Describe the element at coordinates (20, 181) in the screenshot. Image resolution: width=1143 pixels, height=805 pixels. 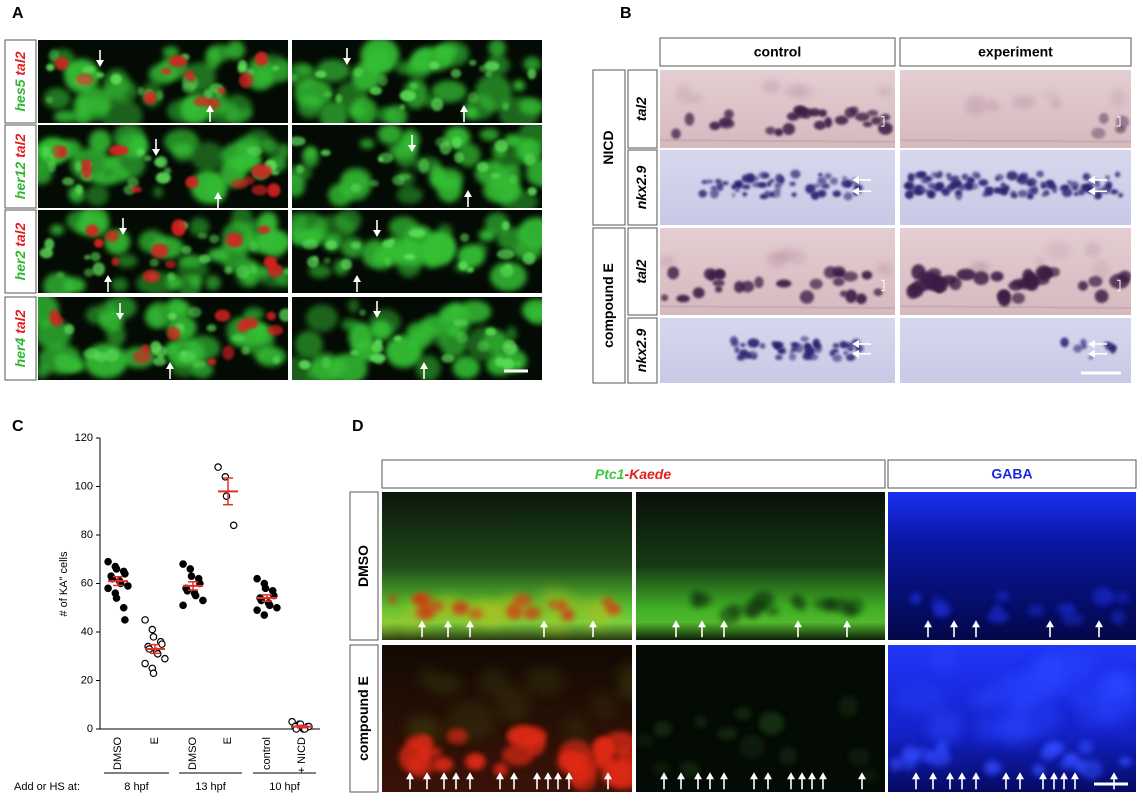
I see `row-label-part: her12` at that location.